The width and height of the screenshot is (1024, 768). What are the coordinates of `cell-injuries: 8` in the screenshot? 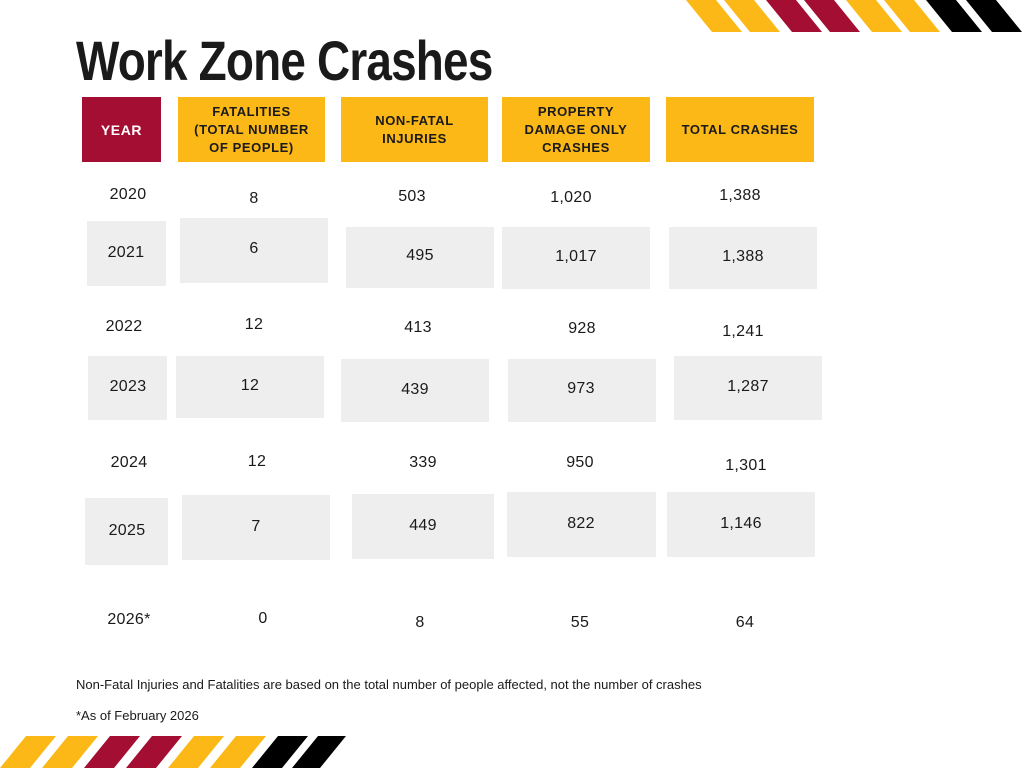 It's located at (420, 622).